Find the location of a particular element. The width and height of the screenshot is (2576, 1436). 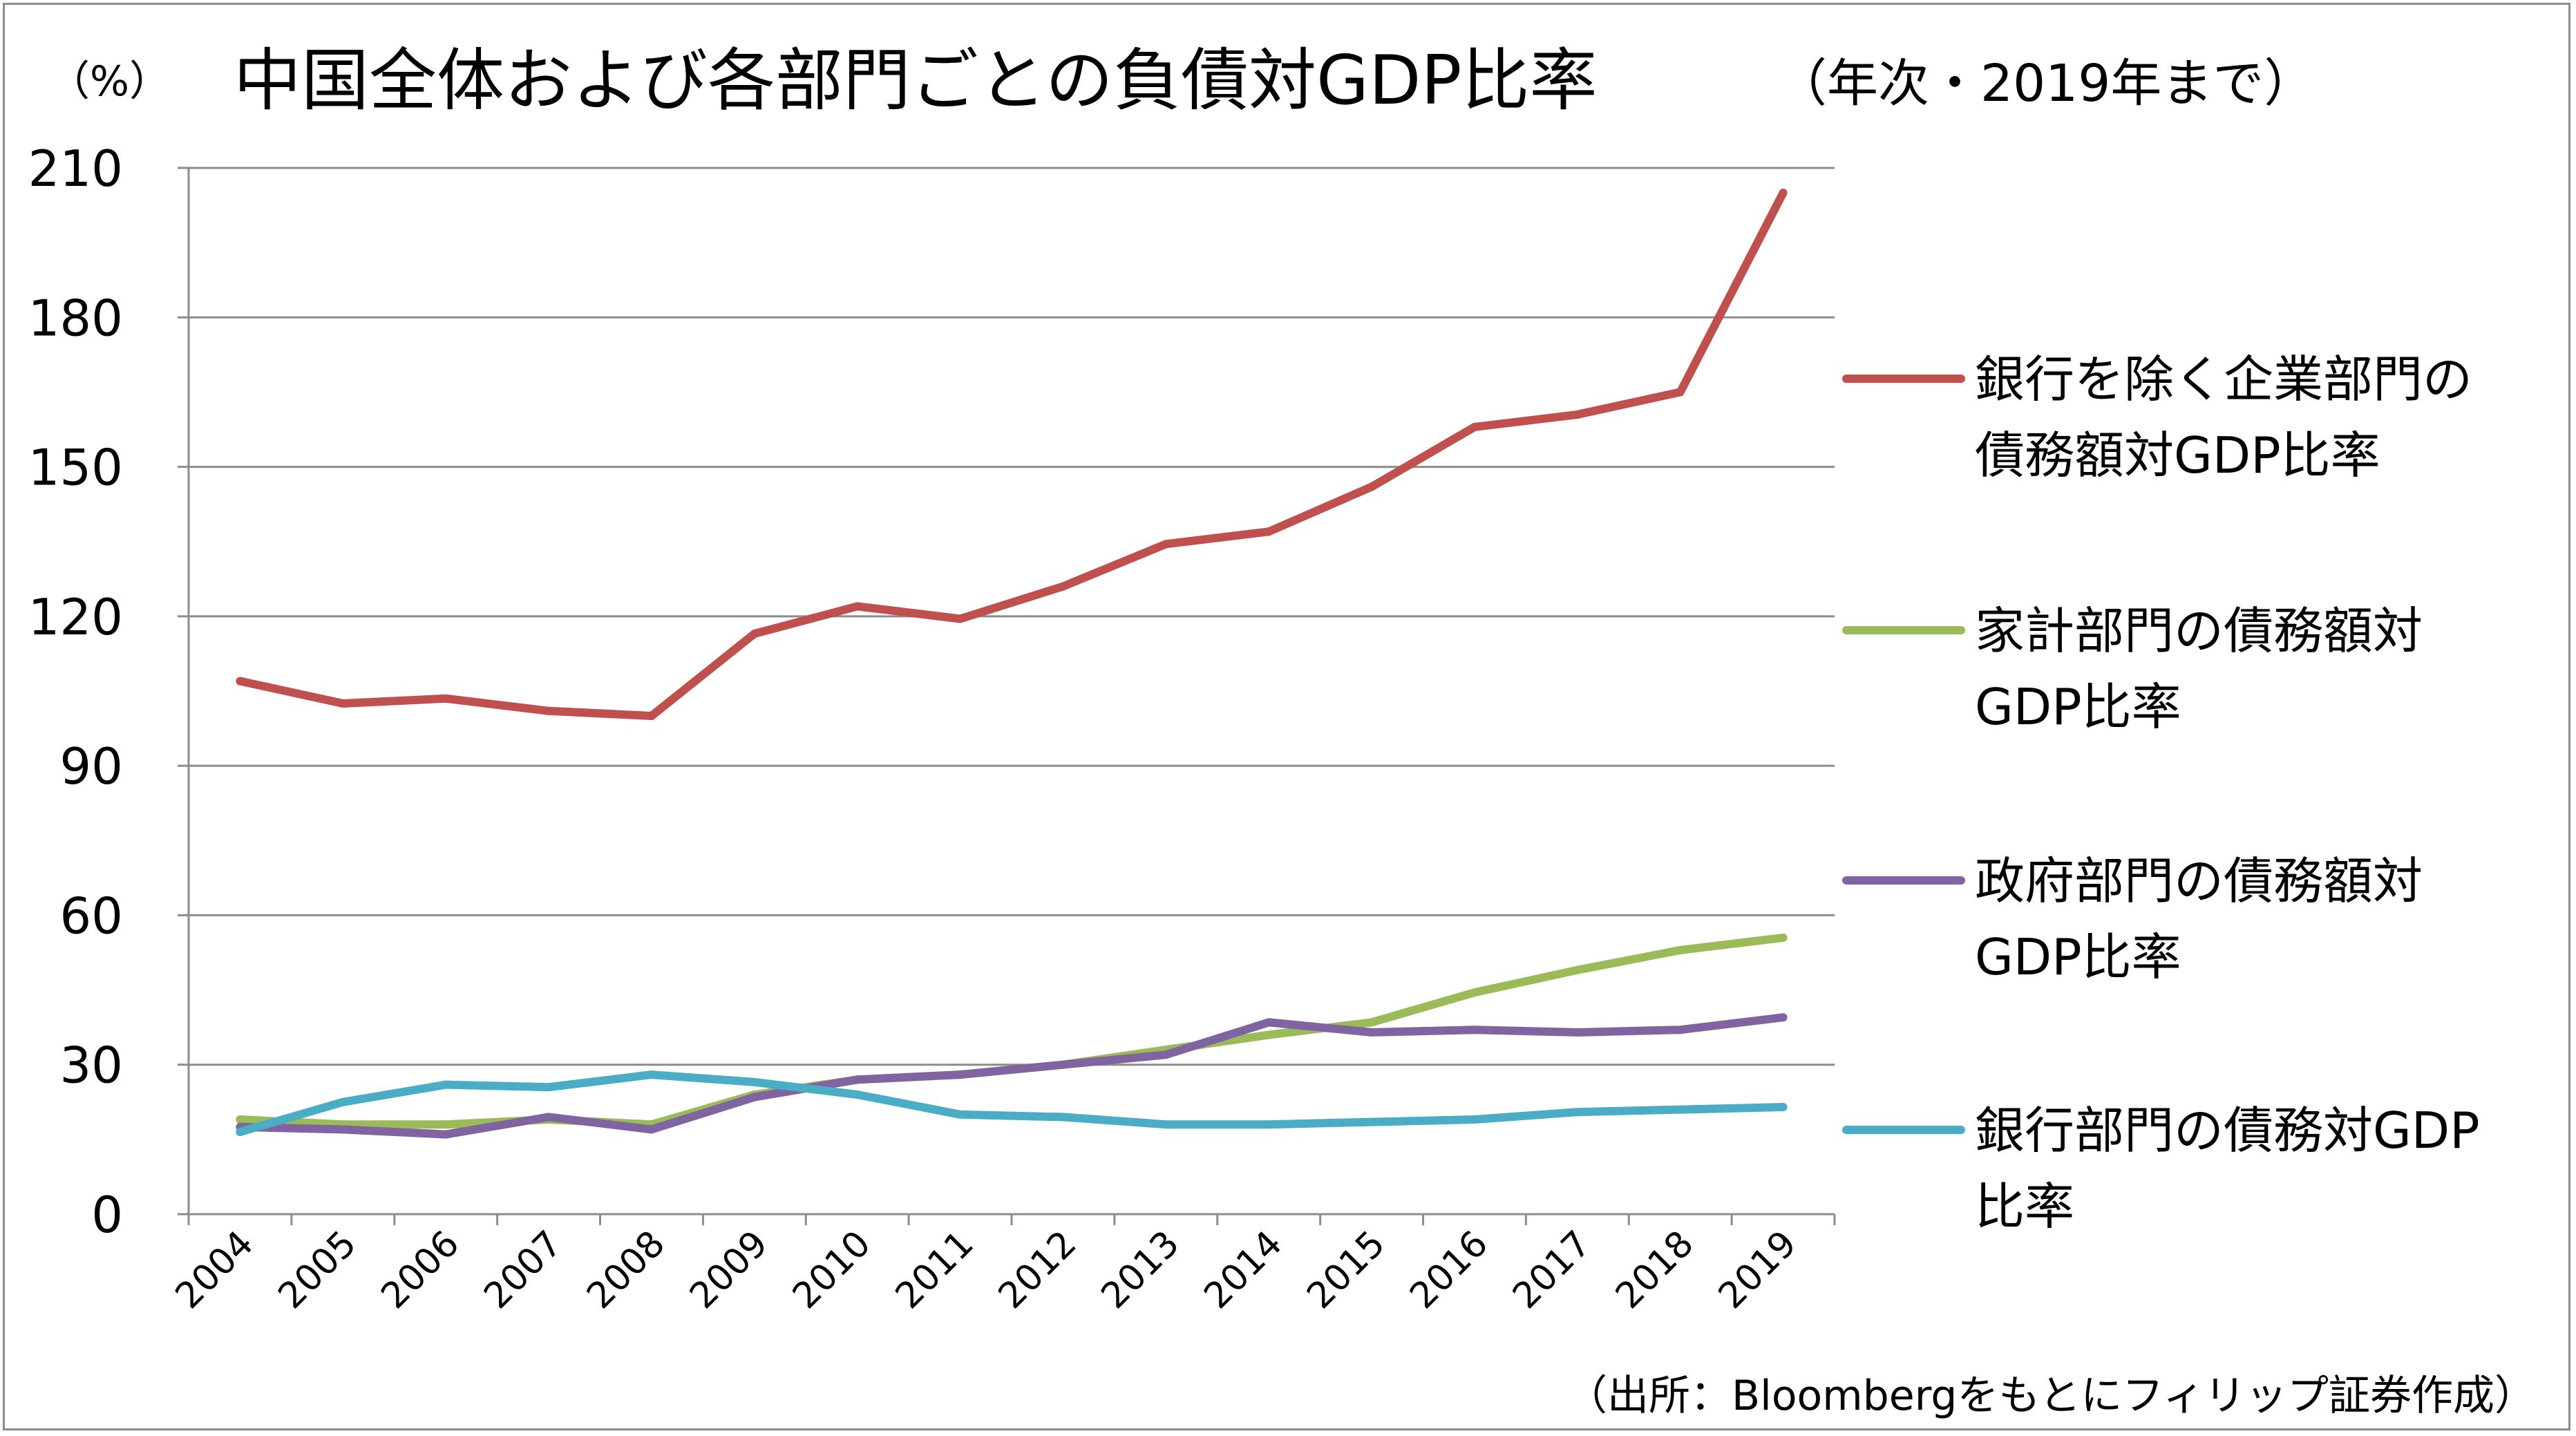

data-point-0-2015 is located at coordinates (1371, 486).